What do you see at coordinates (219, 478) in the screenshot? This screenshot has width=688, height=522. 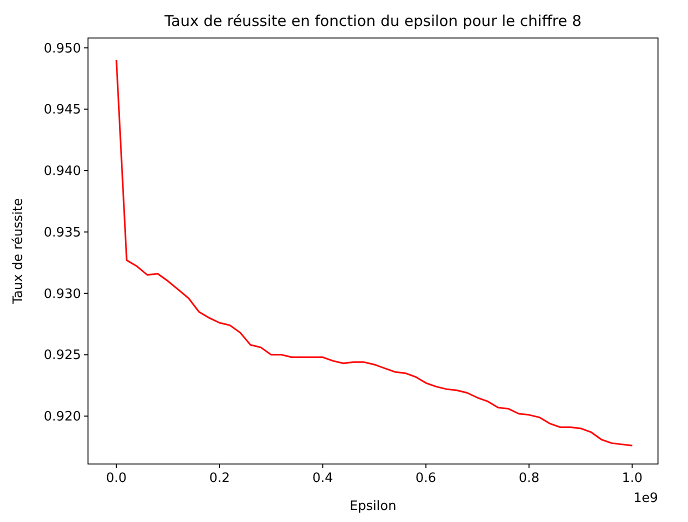 I see `x-tick-label: 0.2` at bounding box center [219, 478].